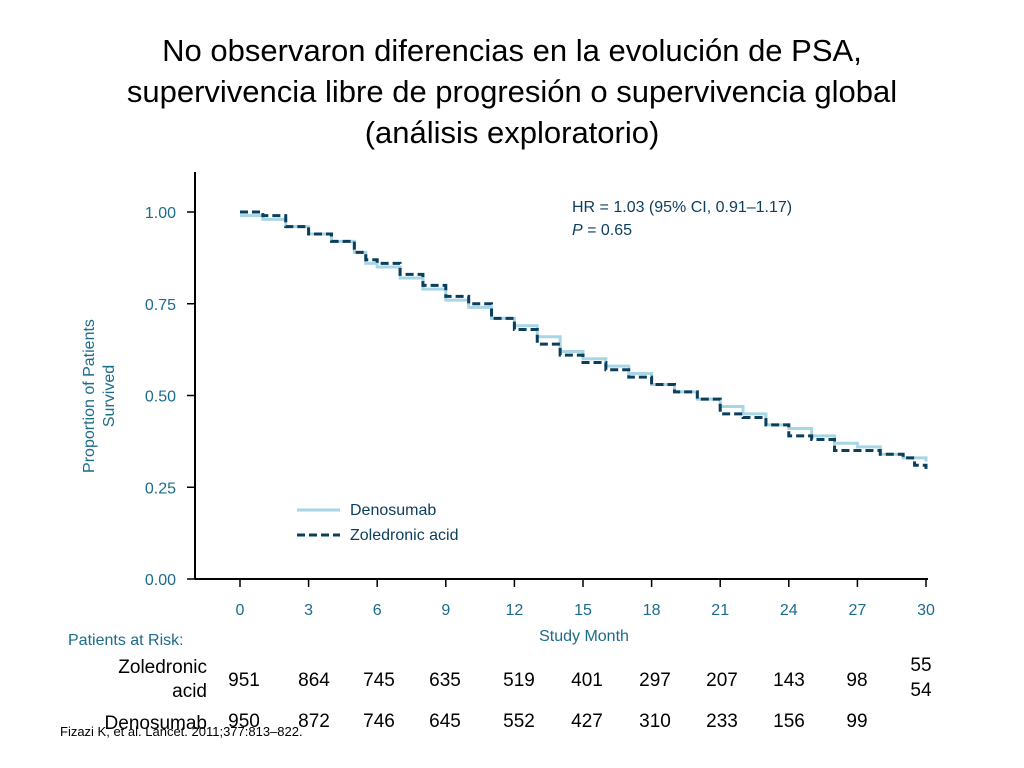 The height and width of the screenshot is (768, 1024). I want to click on y-tick-label: 0.50, so click(160, 397).